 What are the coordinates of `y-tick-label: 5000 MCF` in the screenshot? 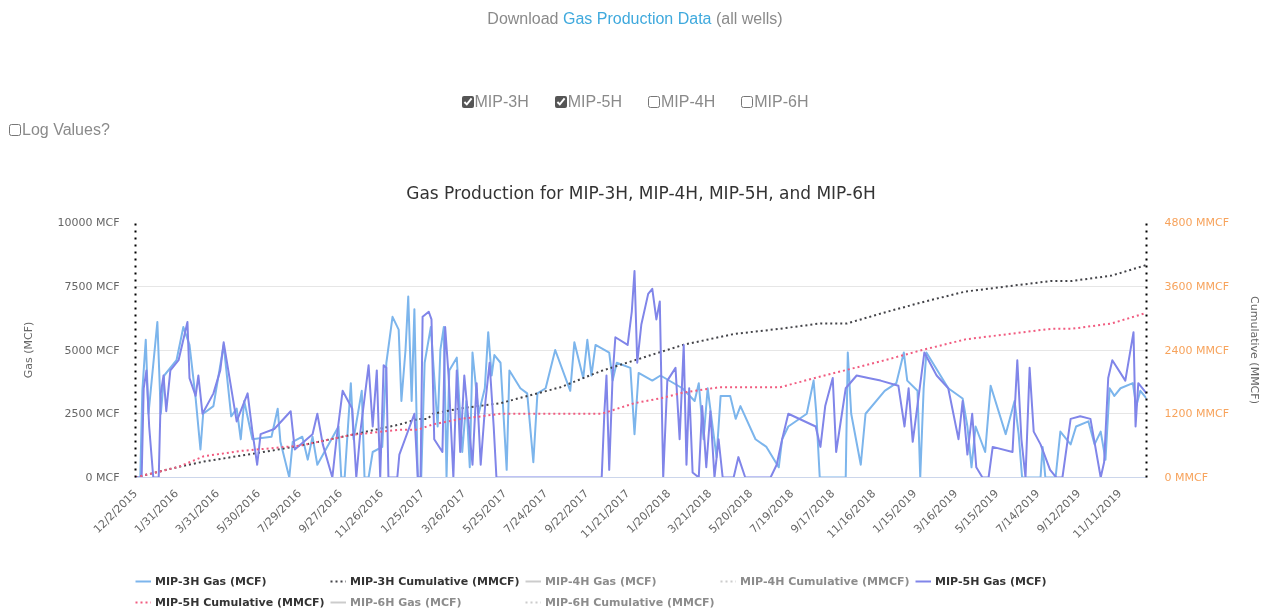 It's located at (92, 350).